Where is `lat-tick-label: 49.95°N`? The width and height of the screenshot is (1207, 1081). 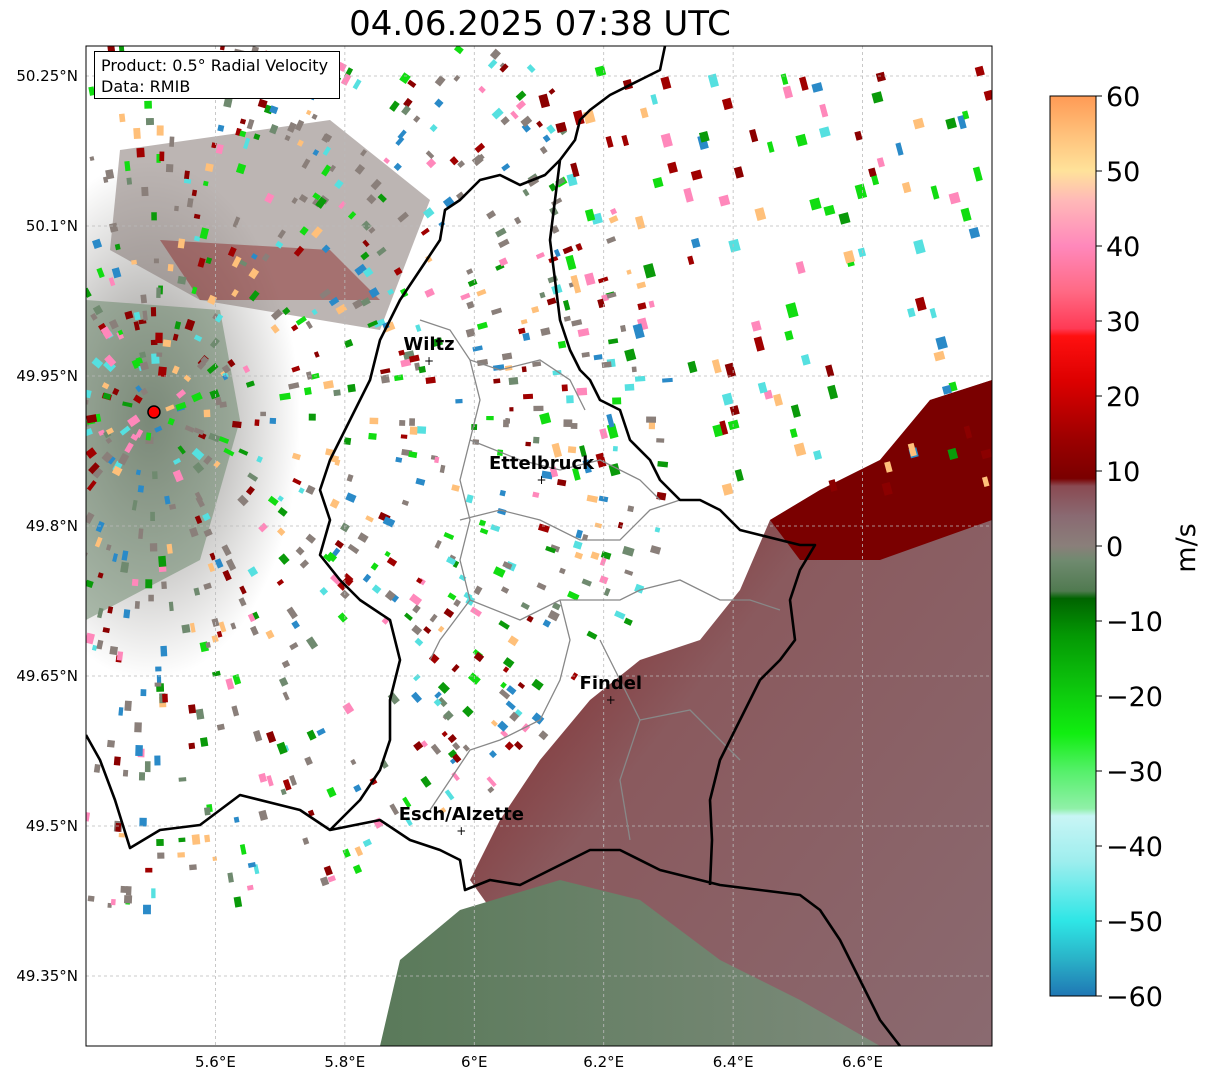
lat-tick-label: 49.95°N is located at coordinates (47, 376).